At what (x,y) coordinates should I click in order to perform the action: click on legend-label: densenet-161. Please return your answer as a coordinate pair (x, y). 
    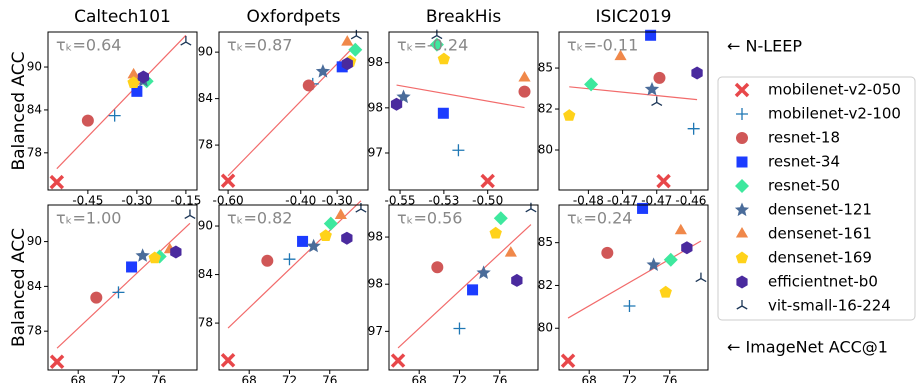
    Looking at the image, I should click on (820, 234).